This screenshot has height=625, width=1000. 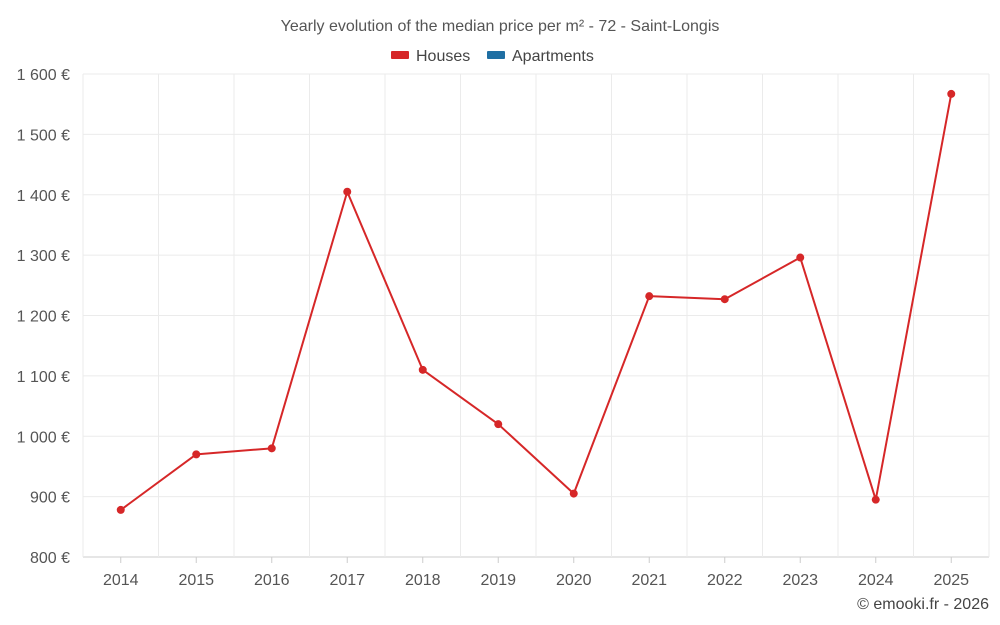 I want to click on credit-text: © emooki.fr - 2026, so click(x=923, y=604).